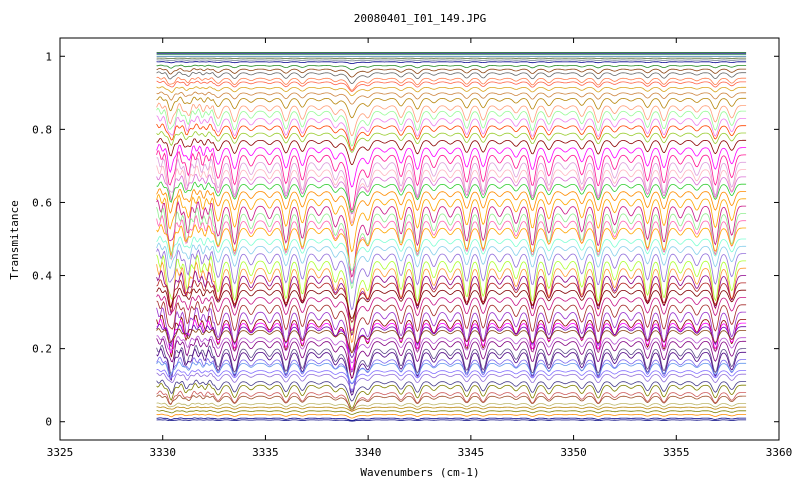 This screenshot has height=480, width=800. What do you see at coordinates (42, 129) in the screenshot?
I see `y-tick-label: 0.8` at bounding box center [42, 129].